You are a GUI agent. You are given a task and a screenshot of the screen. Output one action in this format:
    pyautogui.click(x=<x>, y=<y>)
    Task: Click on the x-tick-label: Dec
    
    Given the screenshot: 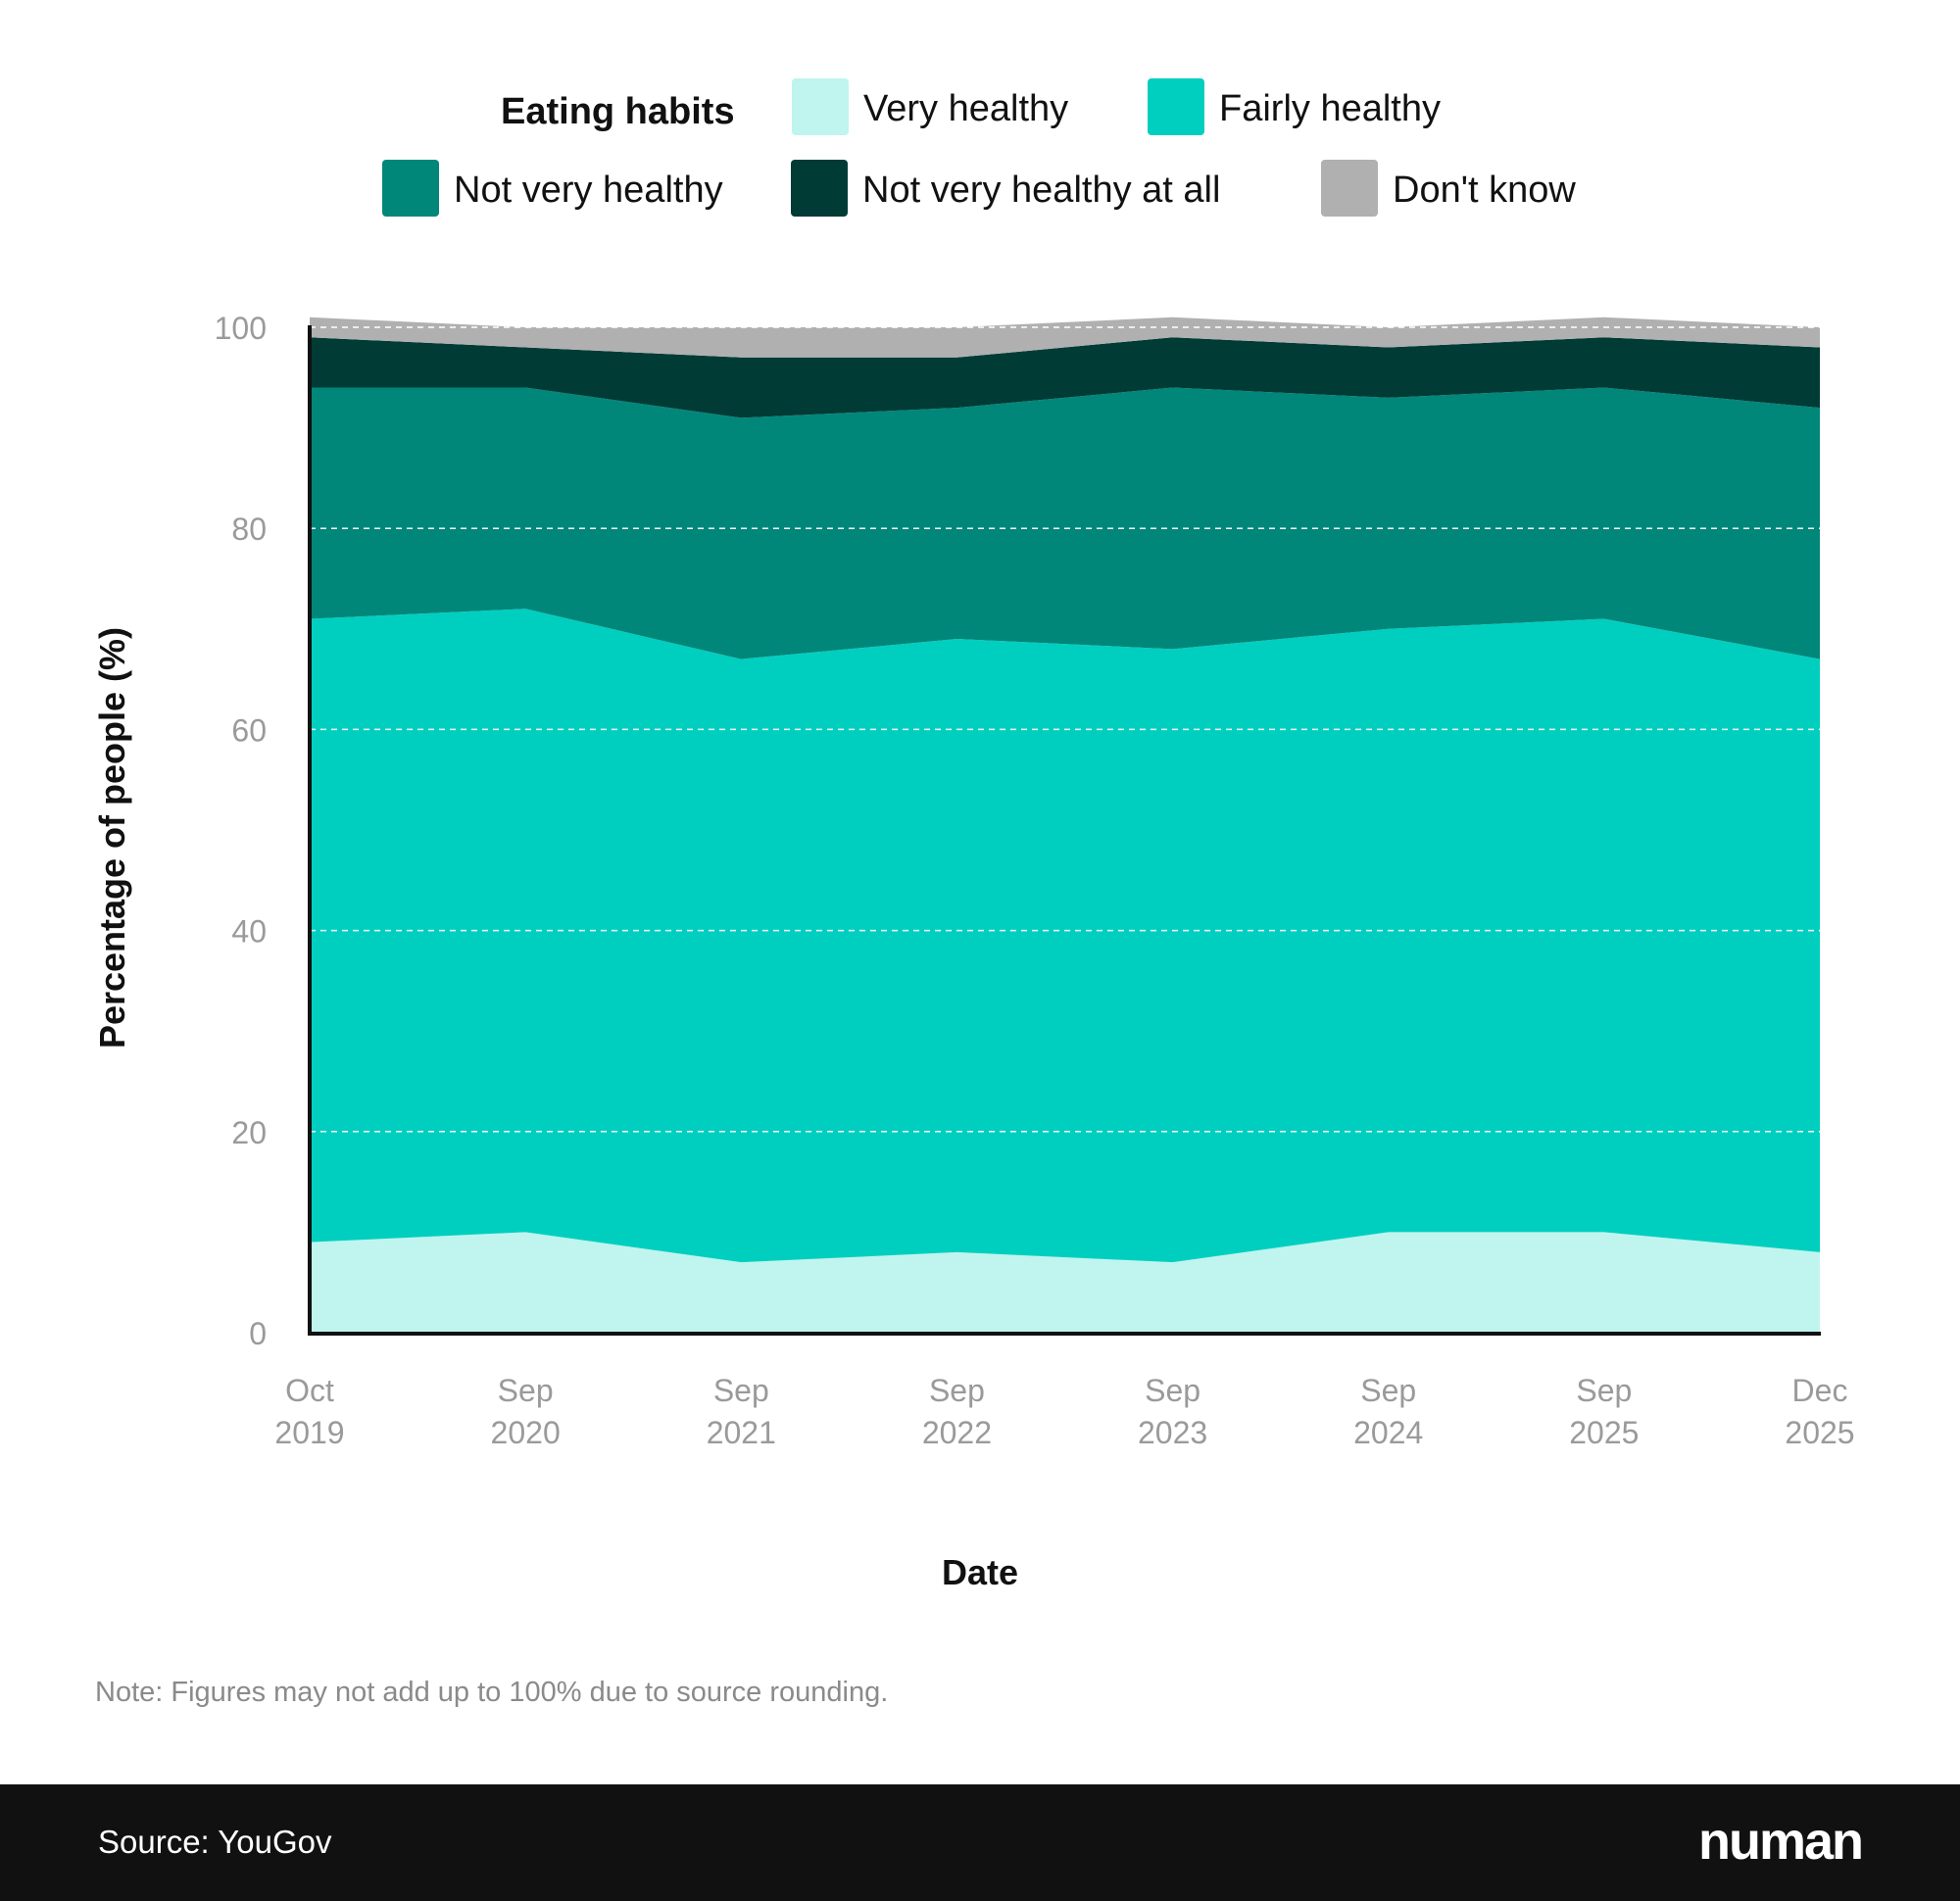 What is the action you would take?
    pyautogui.click(x=1820, y=1390)
    